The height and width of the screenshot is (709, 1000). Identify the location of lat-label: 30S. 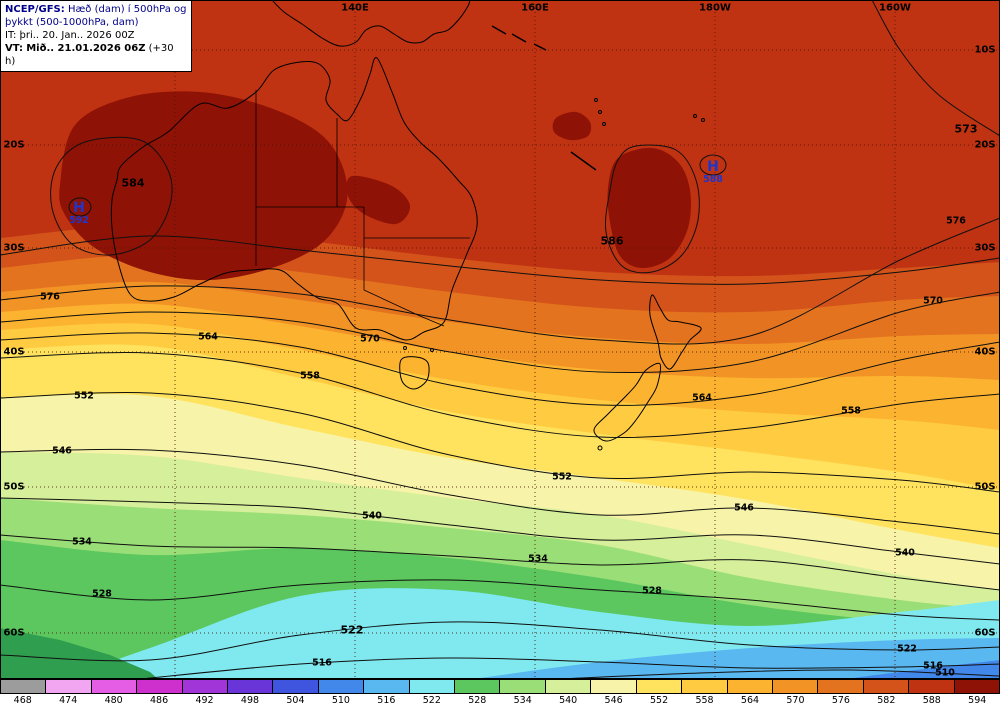
(14, 248).